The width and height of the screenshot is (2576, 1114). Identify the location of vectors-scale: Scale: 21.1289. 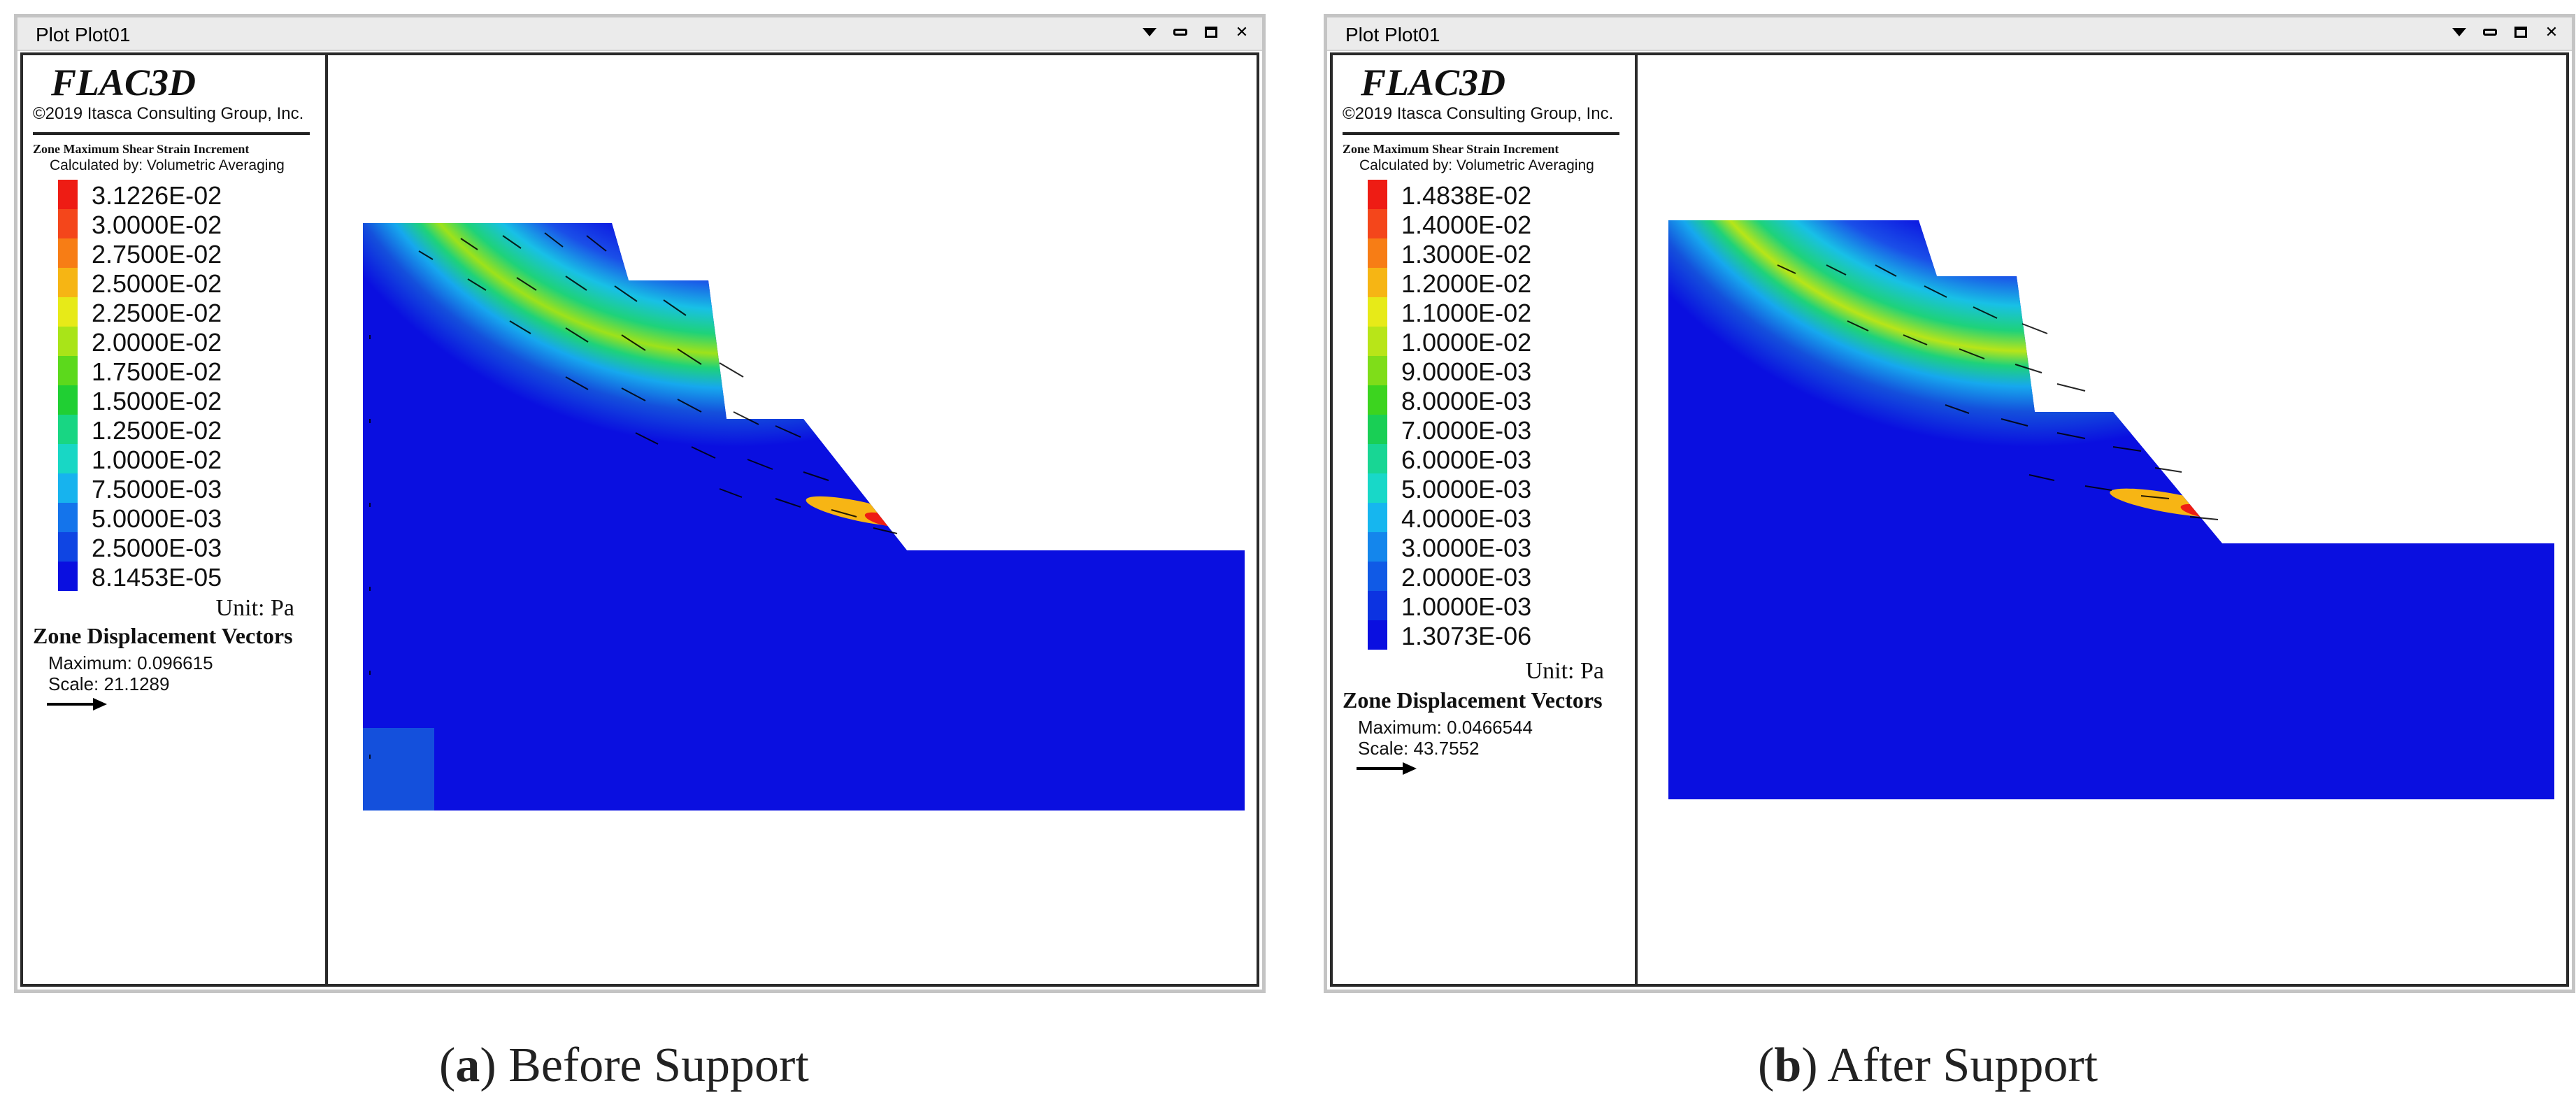
(109, 683).